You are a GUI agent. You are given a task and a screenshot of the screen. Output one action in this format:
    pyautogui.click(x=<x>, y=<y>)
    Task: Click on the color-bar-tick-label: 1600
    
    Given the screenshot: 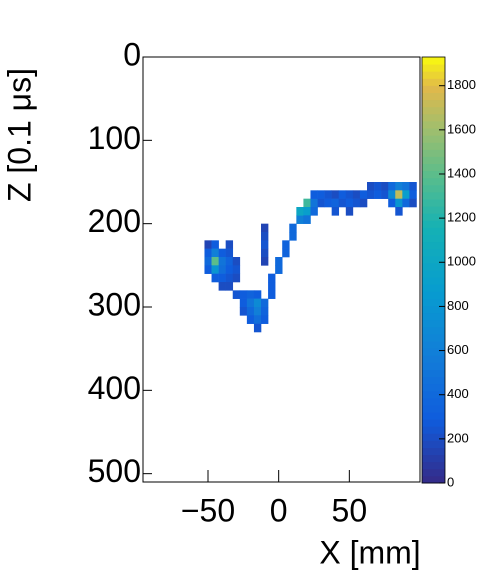 What is the action you would take?
    pyautogui.click(x=461, y=128)
    